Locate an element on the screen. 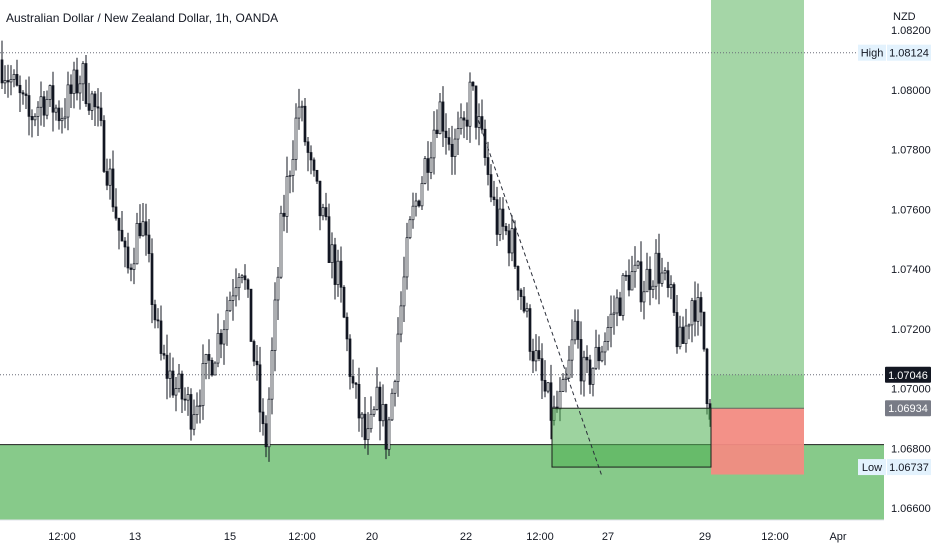 This screenshot has height=550, width=932. y-tick-label: 1.07800 is located at coordinates (911, 151).